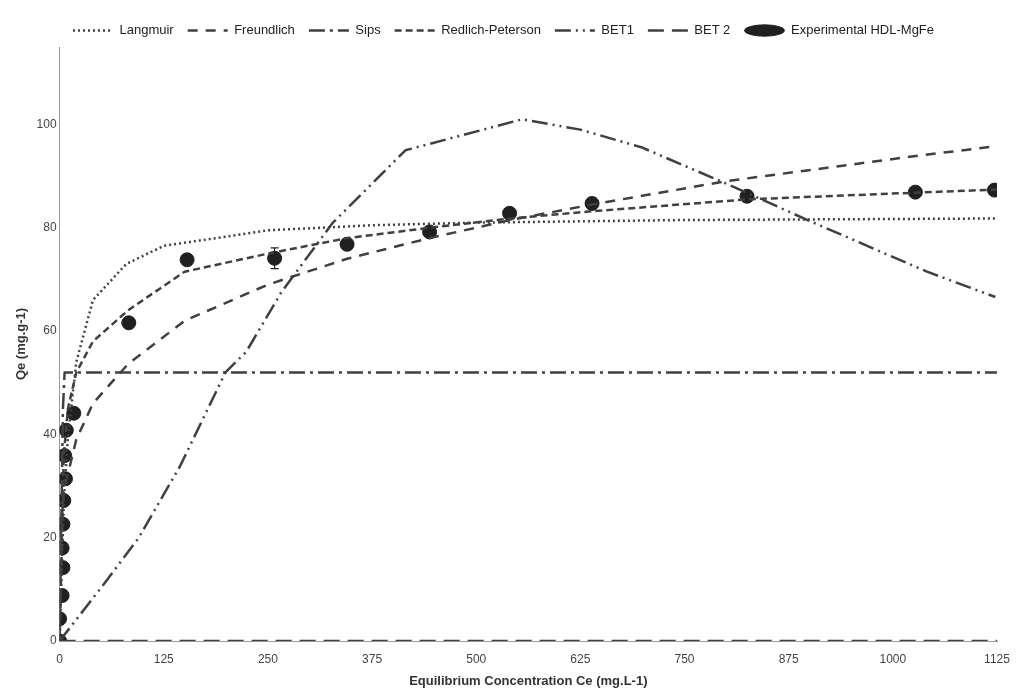 Image resolution: width=1027 pixels, height=698 pixels. I want to click on y-tick-label: 80, so click(50, 227).